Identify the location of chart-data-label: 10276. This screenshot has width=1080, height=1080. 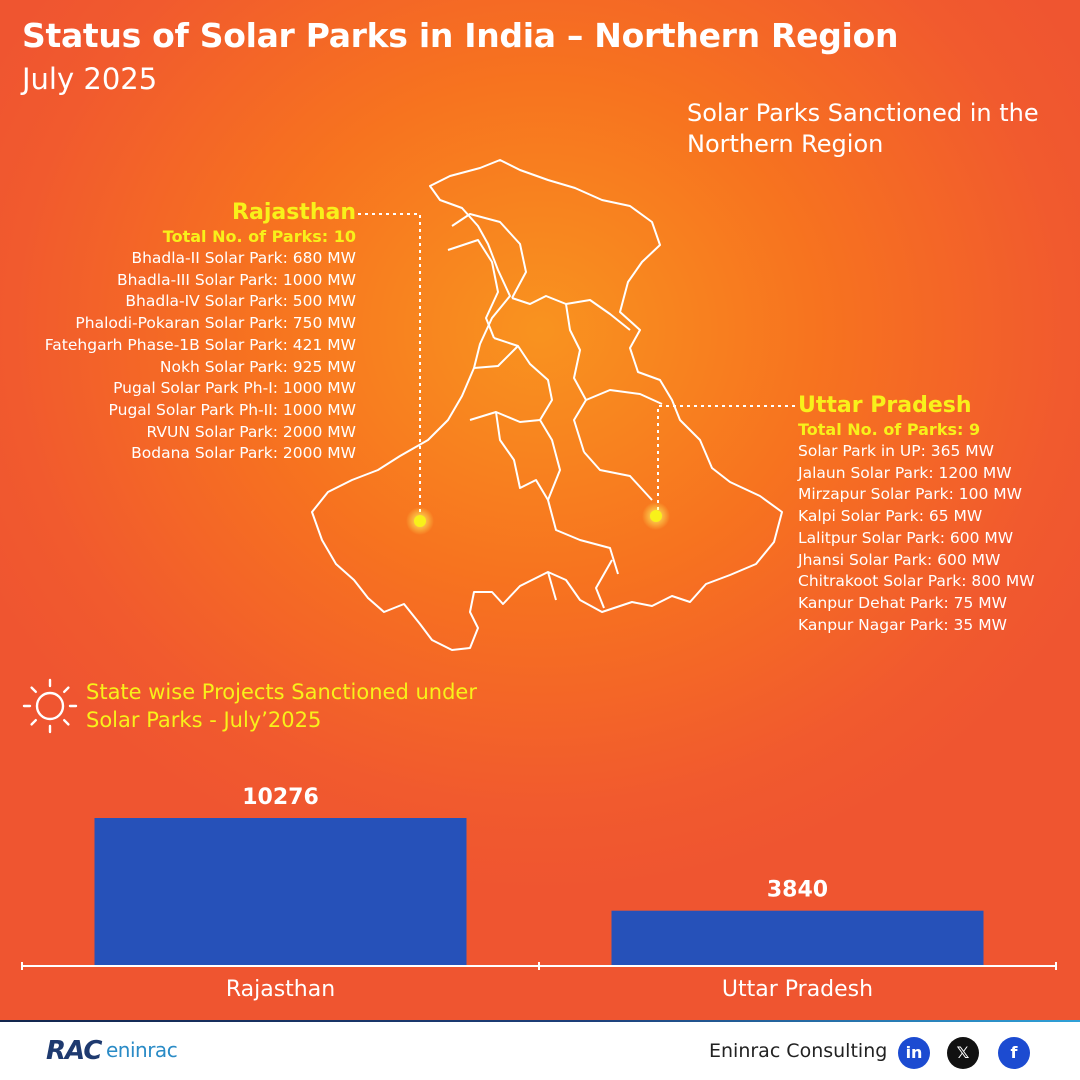
(280, 797).